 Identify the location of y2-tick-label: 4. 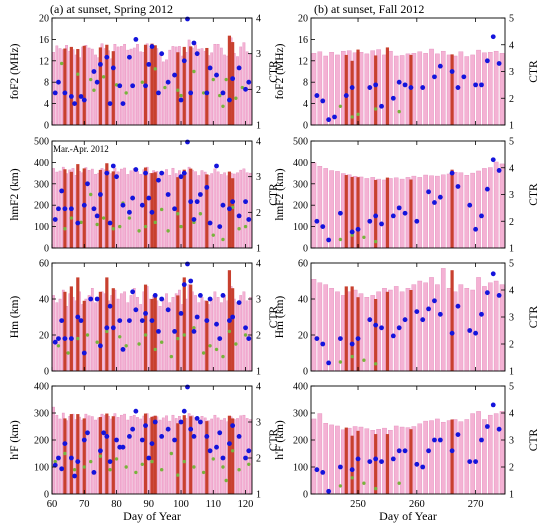
(258, 387).